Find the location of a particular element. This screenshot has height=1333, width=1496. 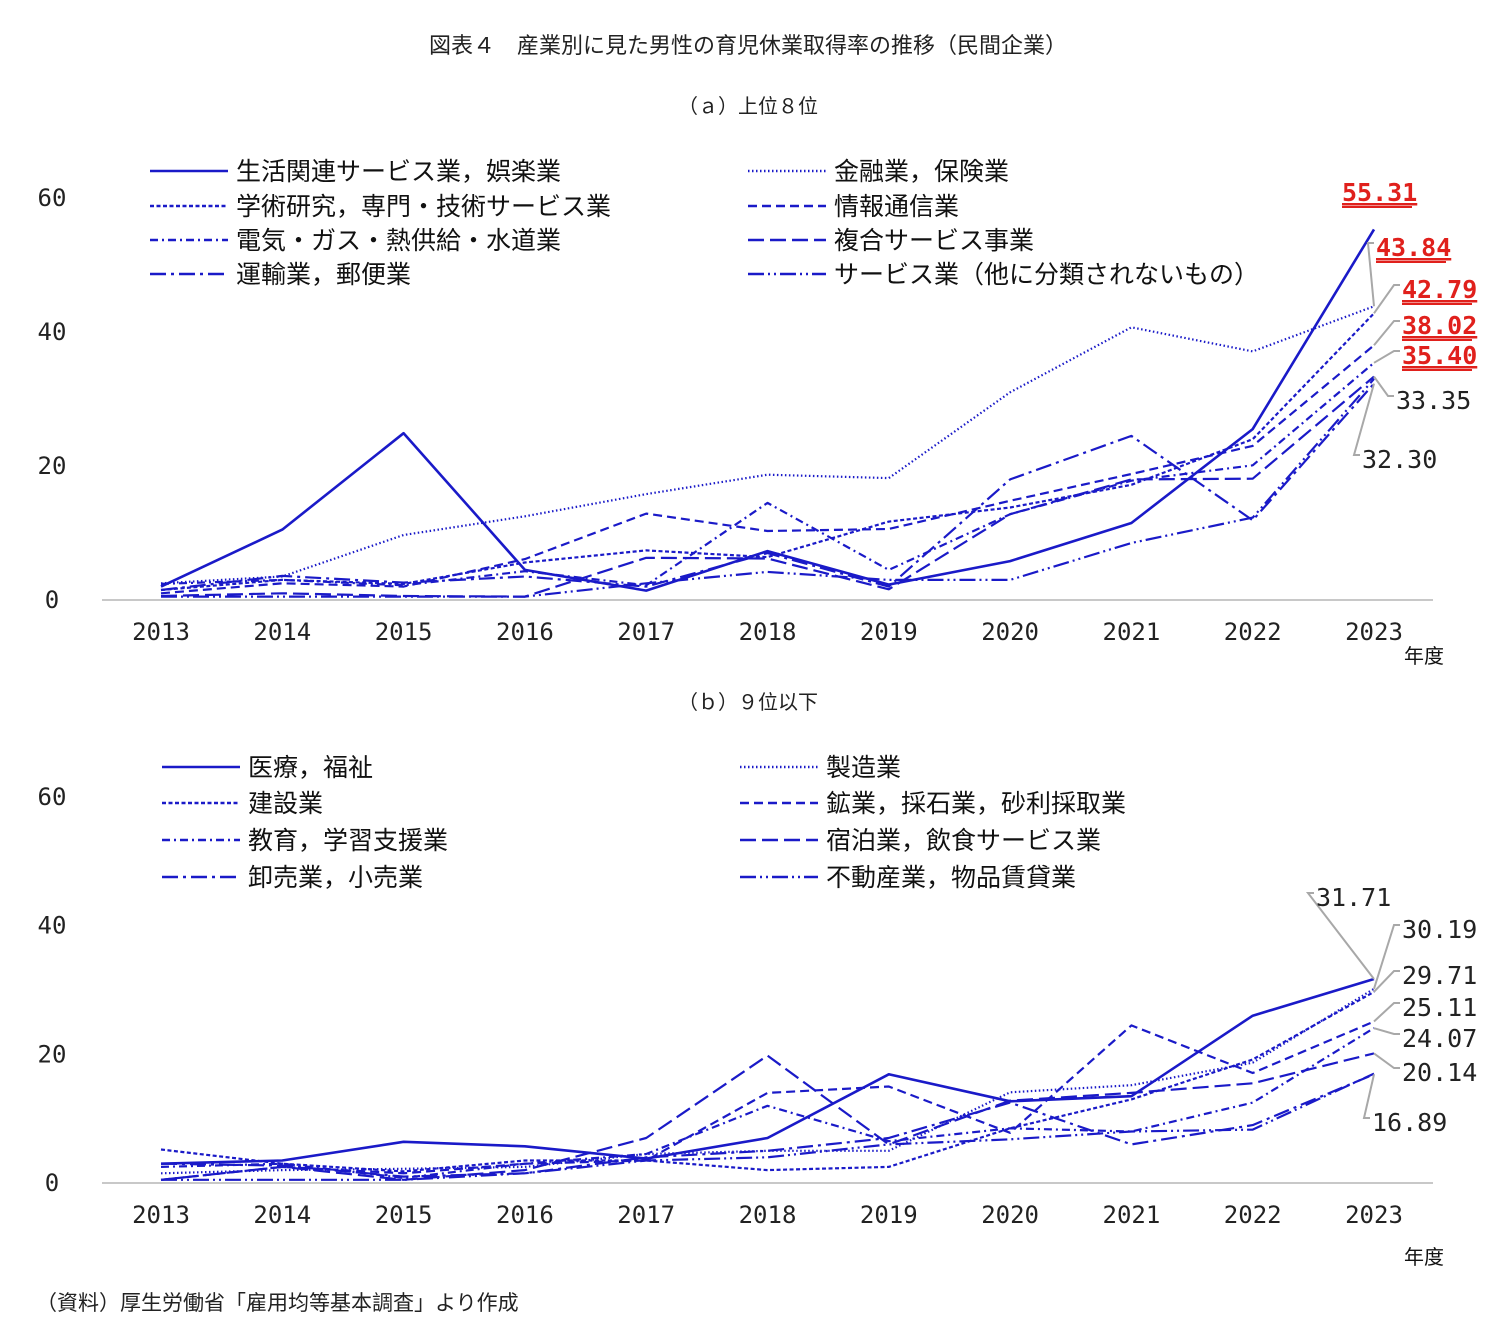

value-label-2023: 38.02 is located at coordinates (1439, 325).